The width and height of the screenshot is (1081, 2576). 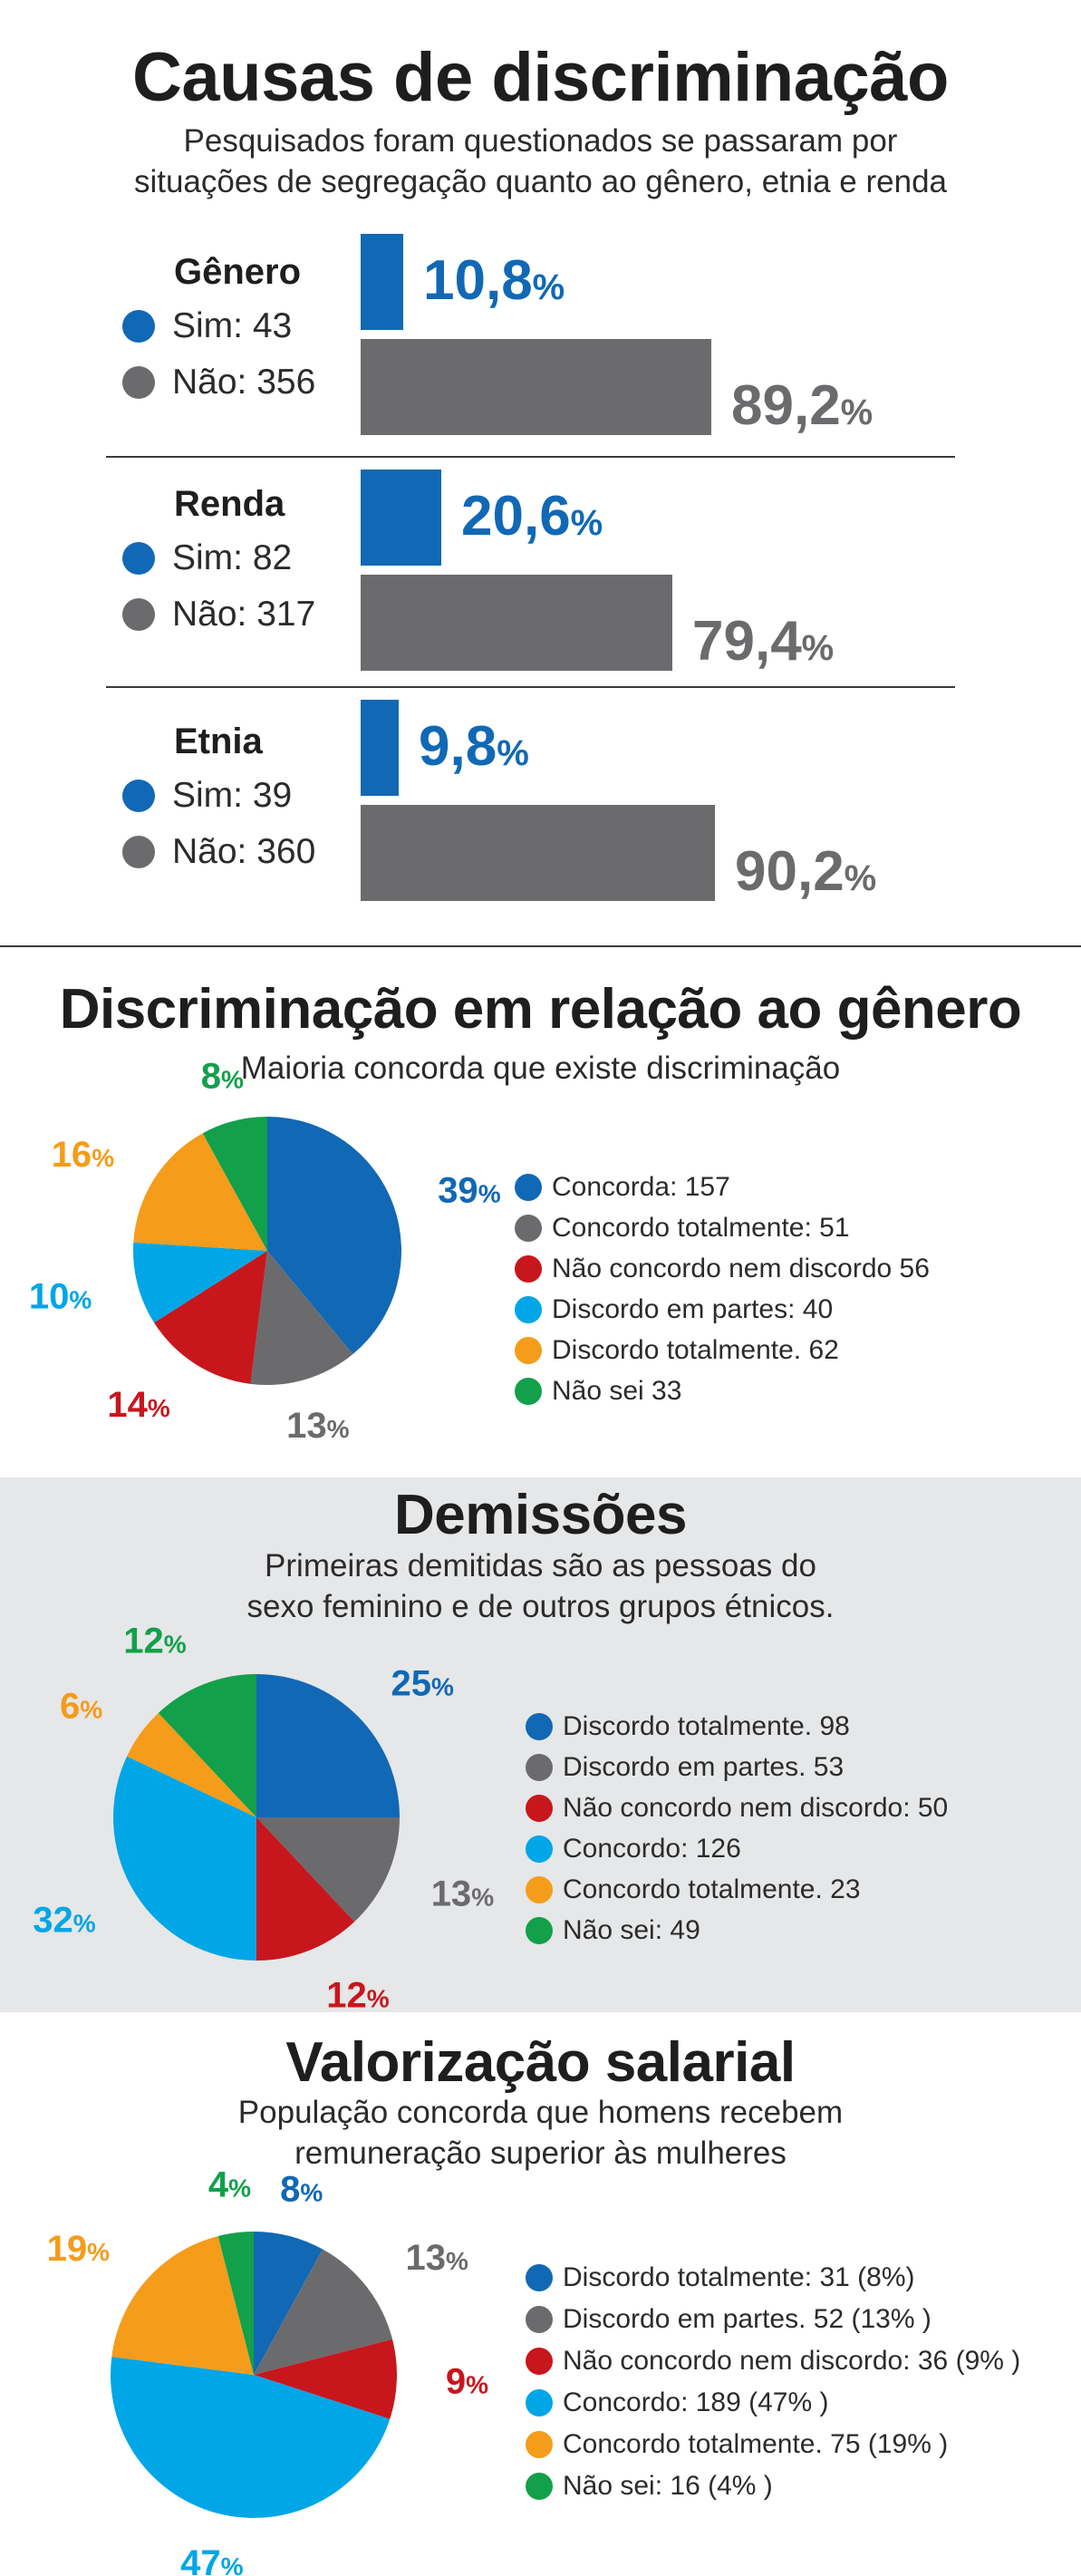 What do you see at coordinates (712, 1889) in the screenshot?
I see `legend-label: Concordo totalmente. 23` at bounding box center [712, 1889].